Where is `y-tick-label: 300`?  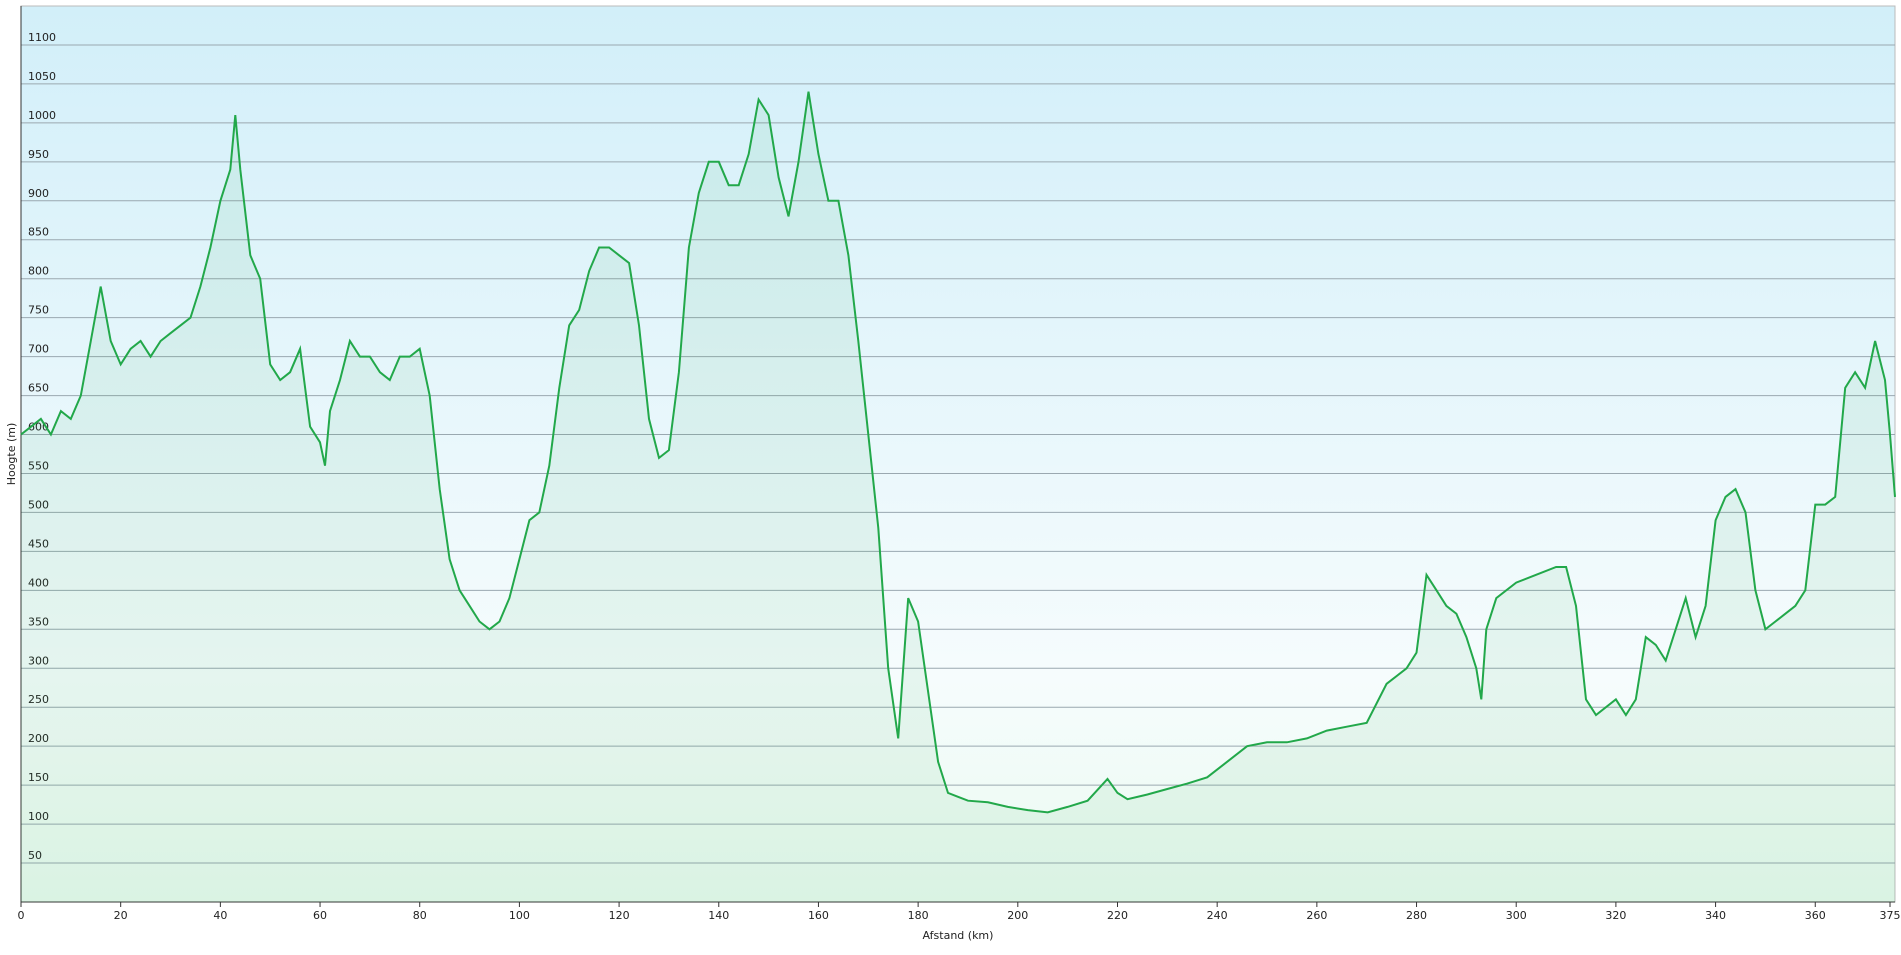 y-tick-label: 300 is located at coordinates (38, 660).